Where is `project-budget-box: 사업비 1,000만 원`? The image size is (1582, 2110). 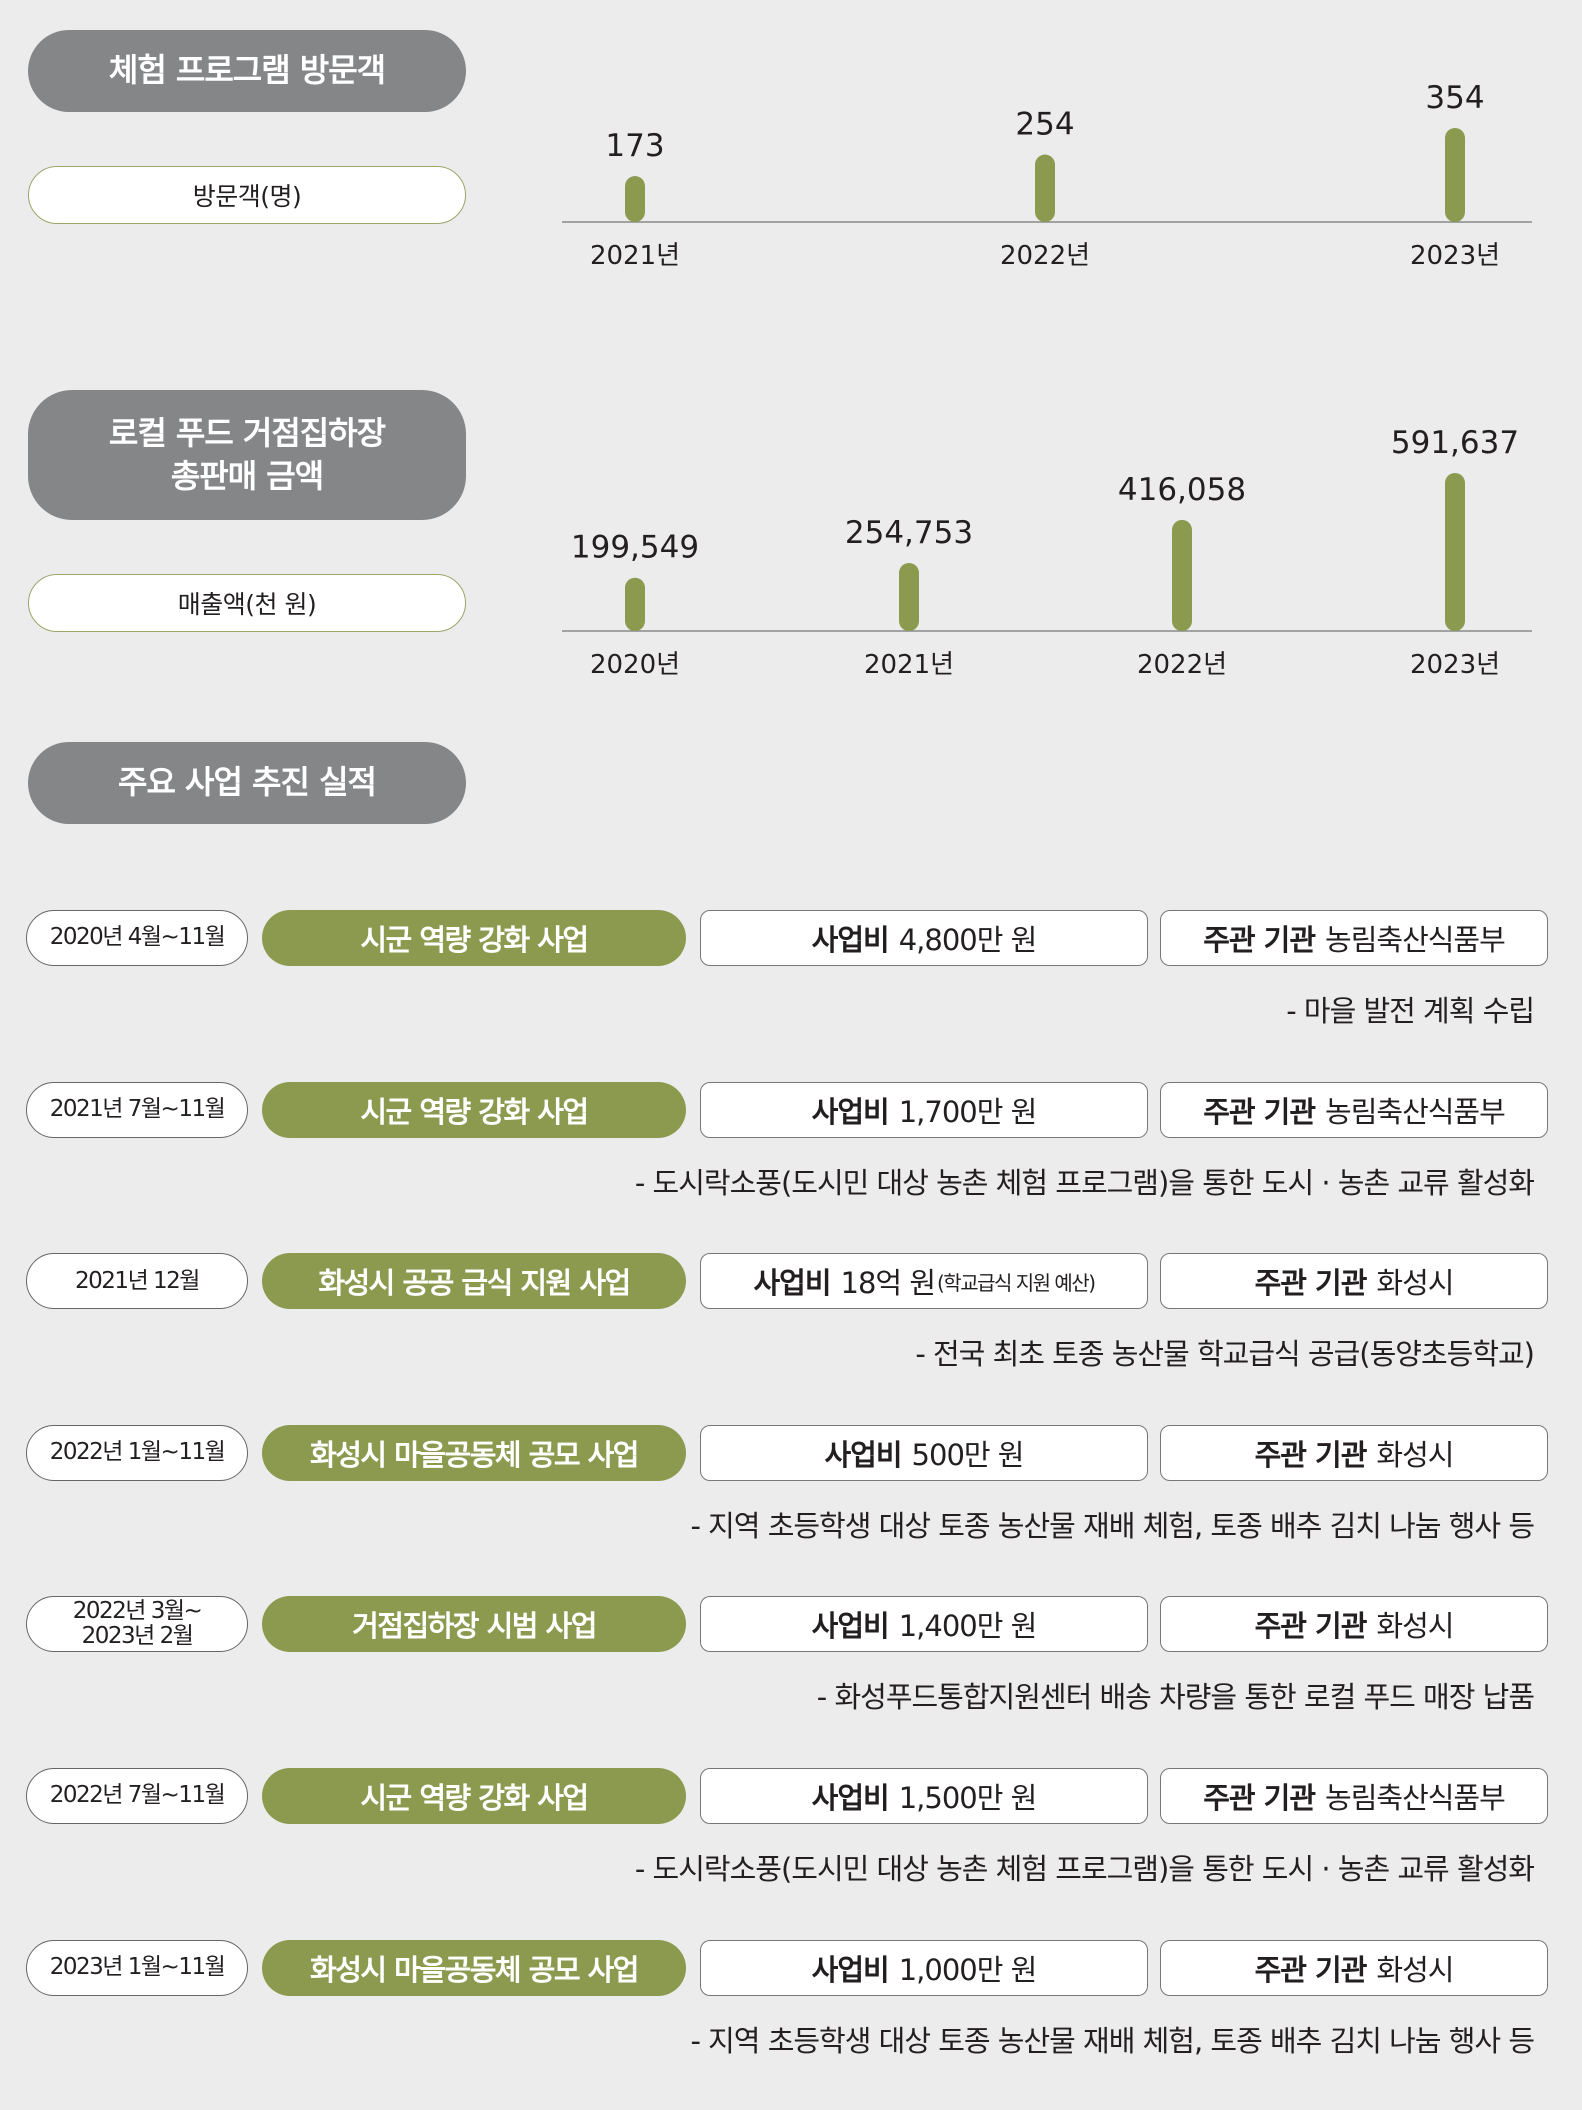
project-budget-box: 사업비 1,000만 원 is located at coordinates (924, 1967).